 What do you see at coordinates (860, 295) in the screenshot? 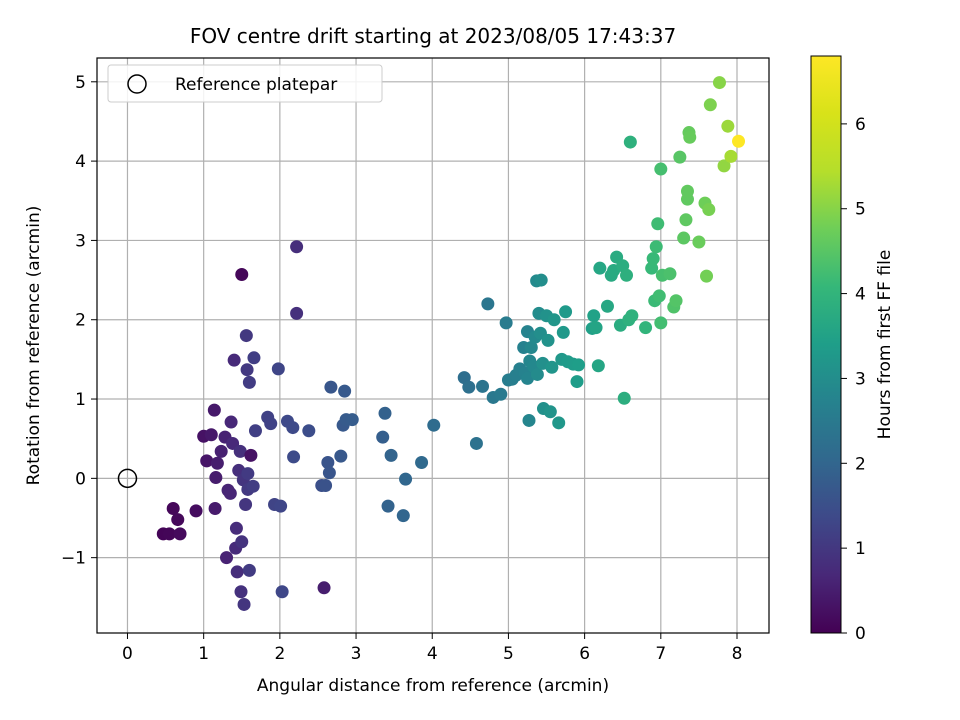
I see `colorbar-tick-label: 4` at bounding box center [860, 295].